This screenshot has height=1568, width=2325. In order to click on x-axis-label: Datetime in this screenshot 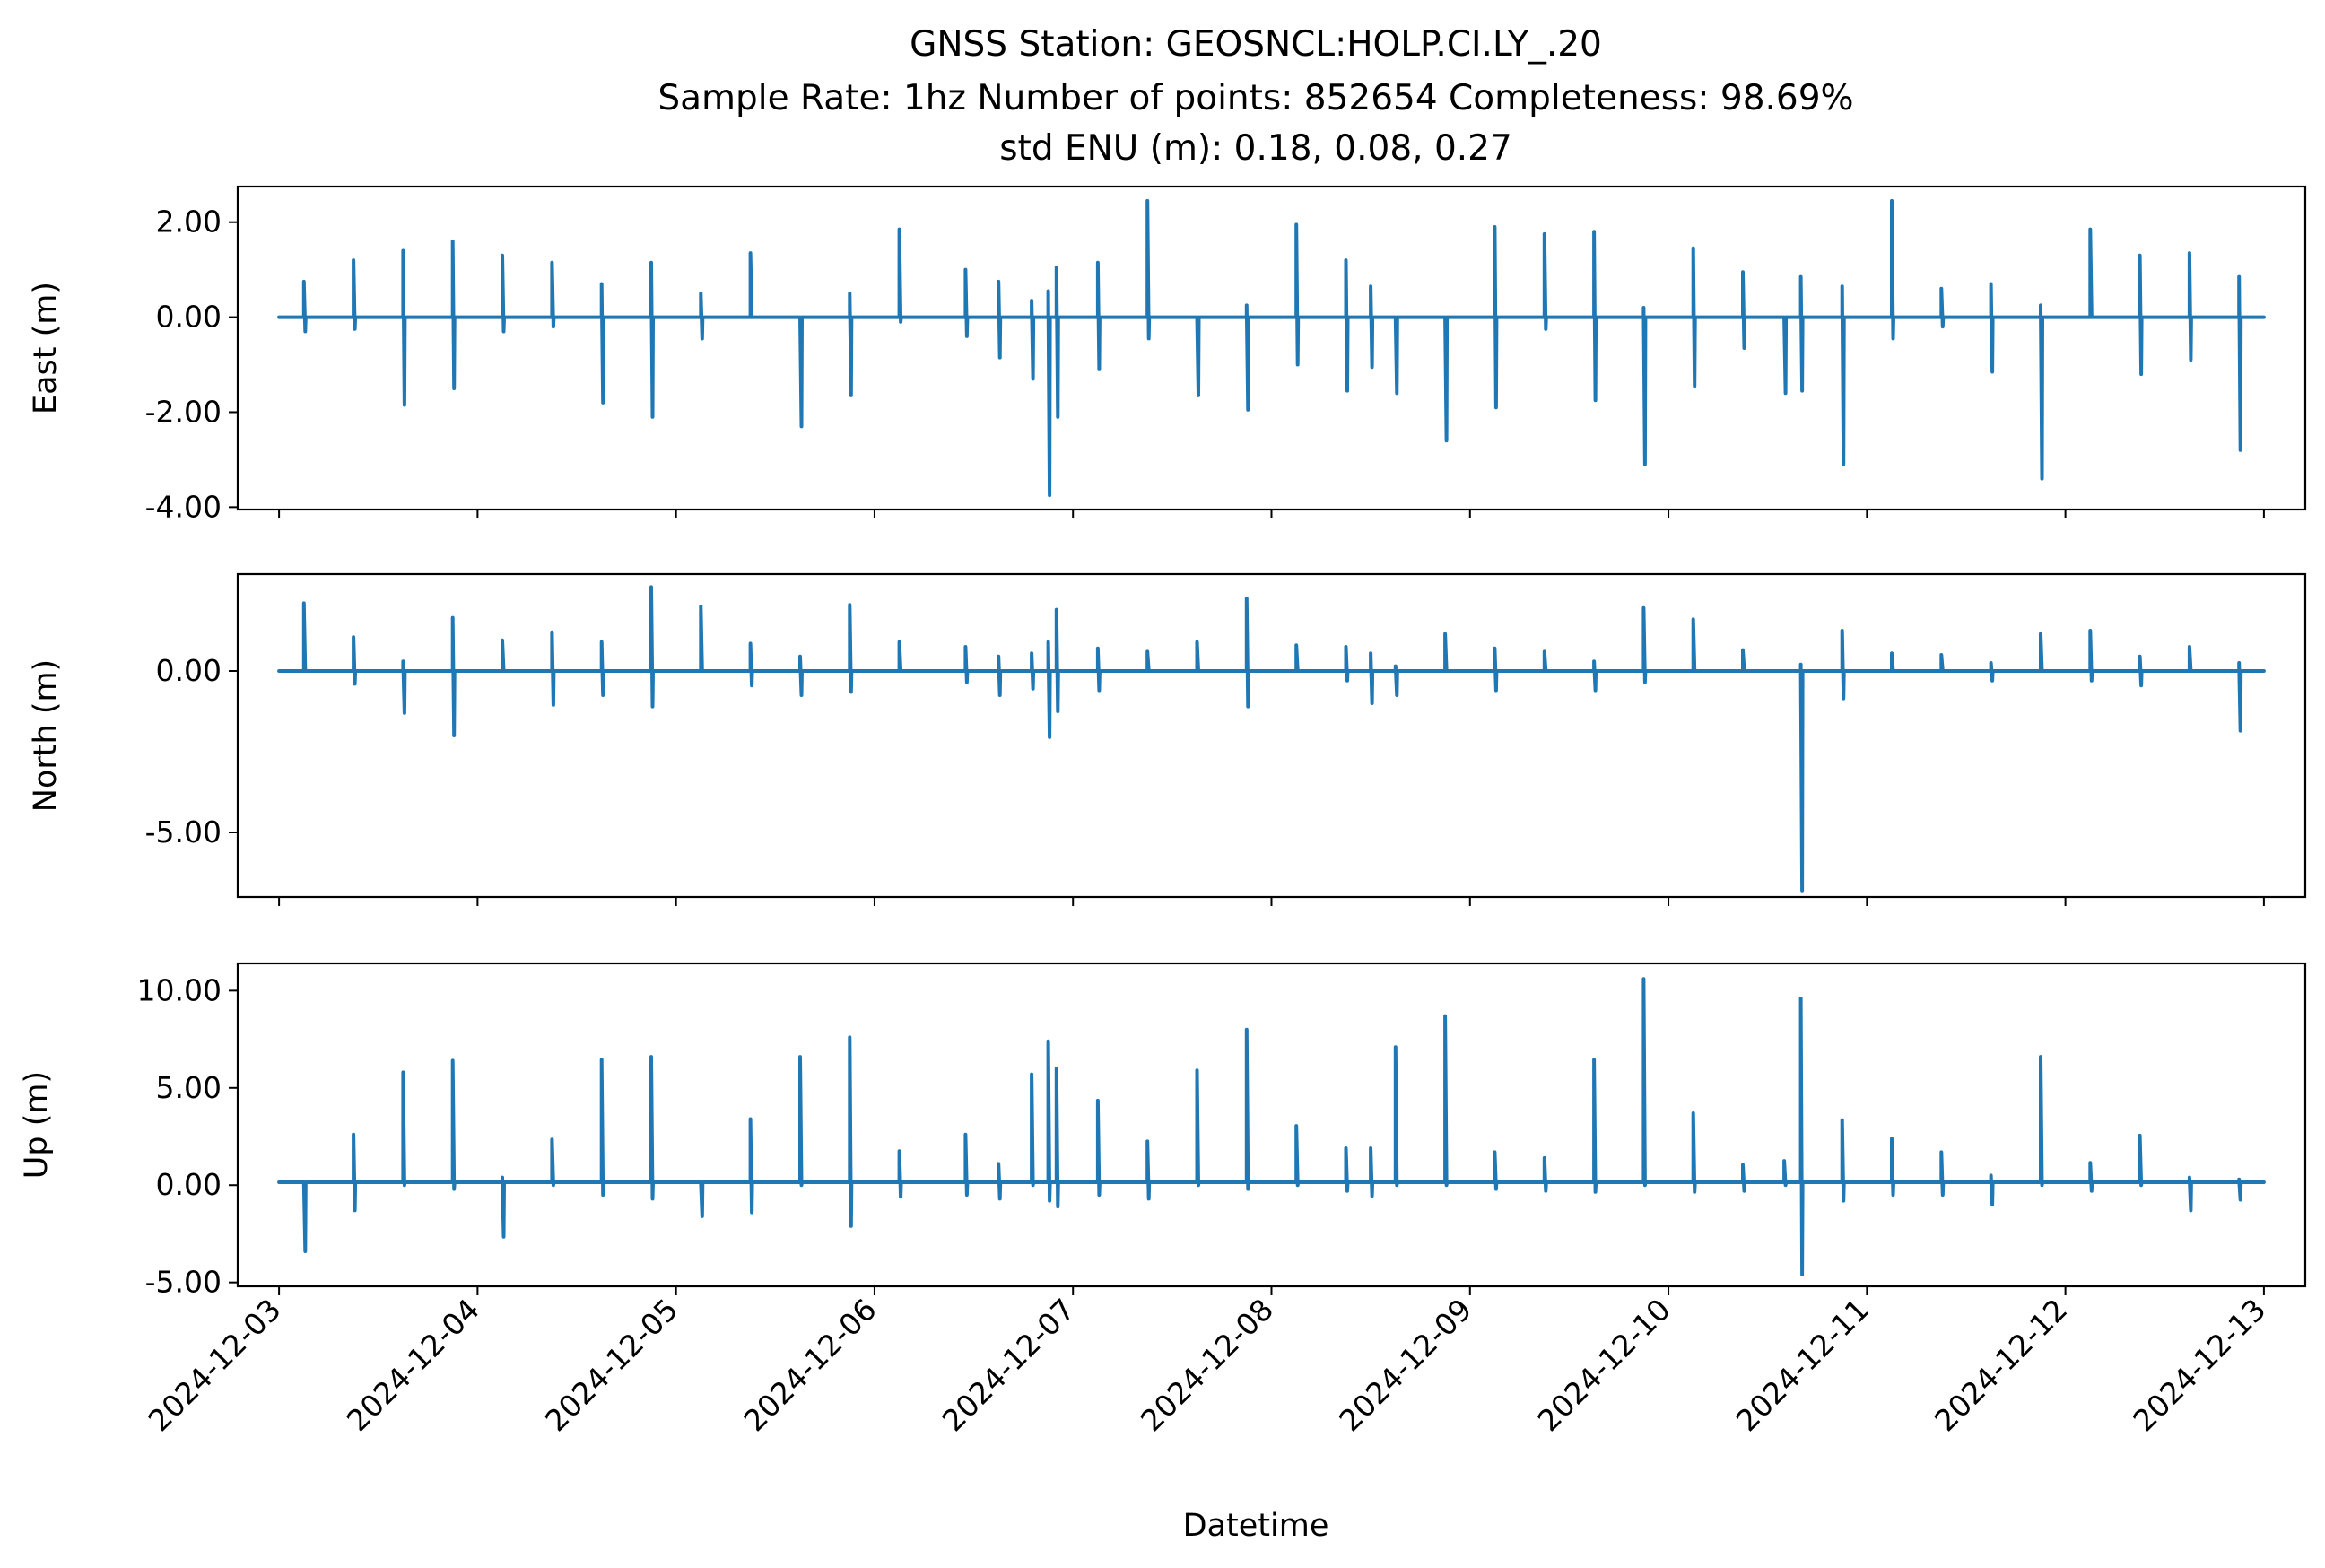, I will do `click(1256, 1526)`.